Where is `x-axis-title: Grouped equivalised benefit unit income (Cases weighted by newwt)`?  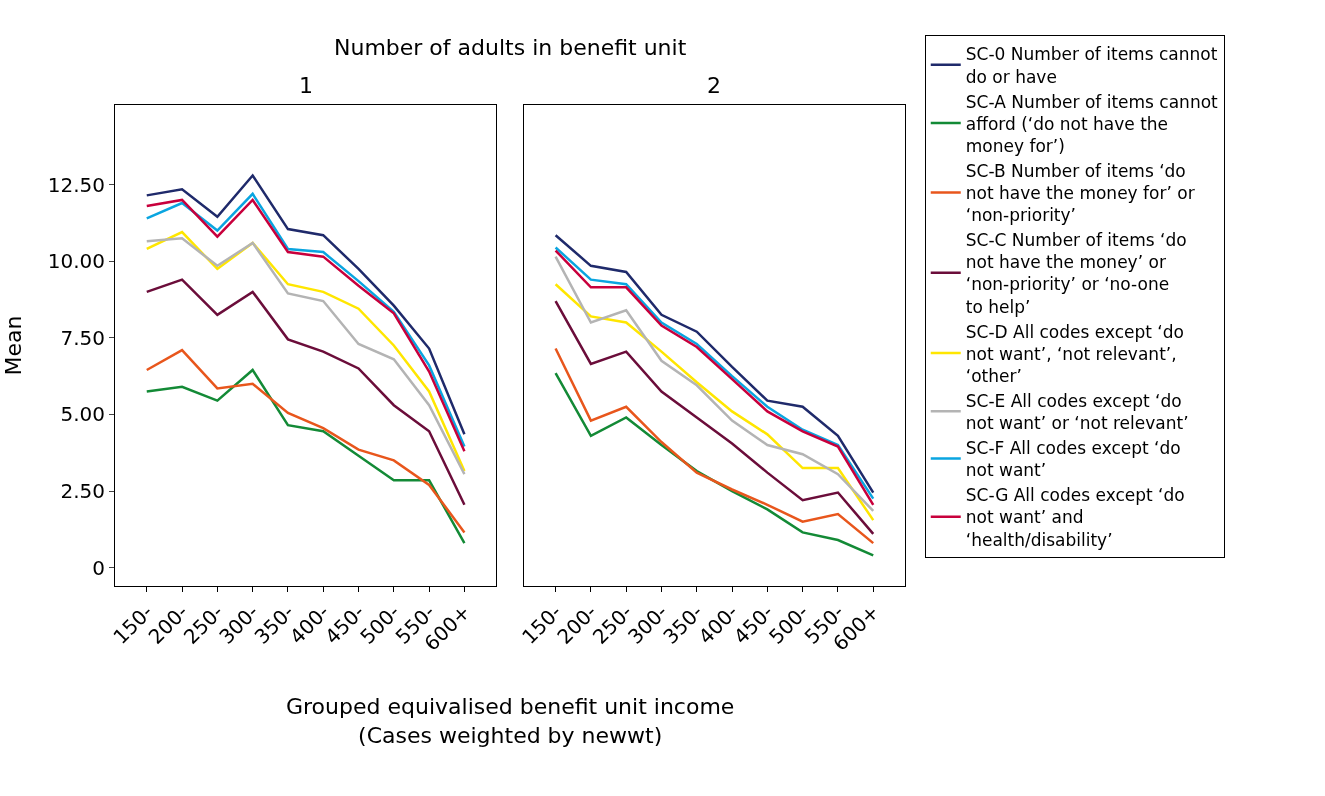 x-axis-title: Grouped equivalised benefit unit income (Cases weighted by newwt) is located at coordinates (510, 721).